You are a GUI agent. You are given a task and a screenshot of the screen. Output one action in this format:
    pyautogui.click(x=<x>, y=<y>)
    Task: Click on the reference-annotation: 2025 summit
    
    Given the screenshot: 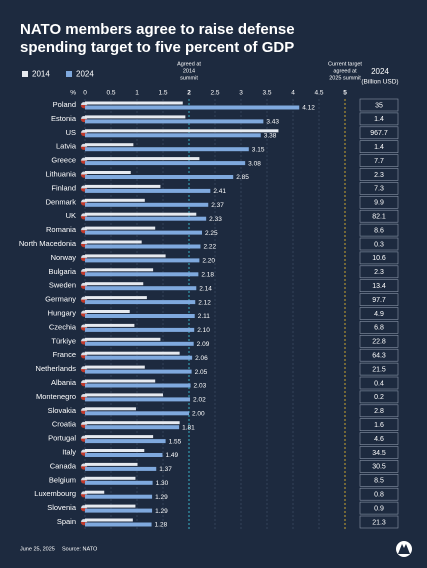 What is the action you would take?
    pyautogui.click(x=345, y=78)
    